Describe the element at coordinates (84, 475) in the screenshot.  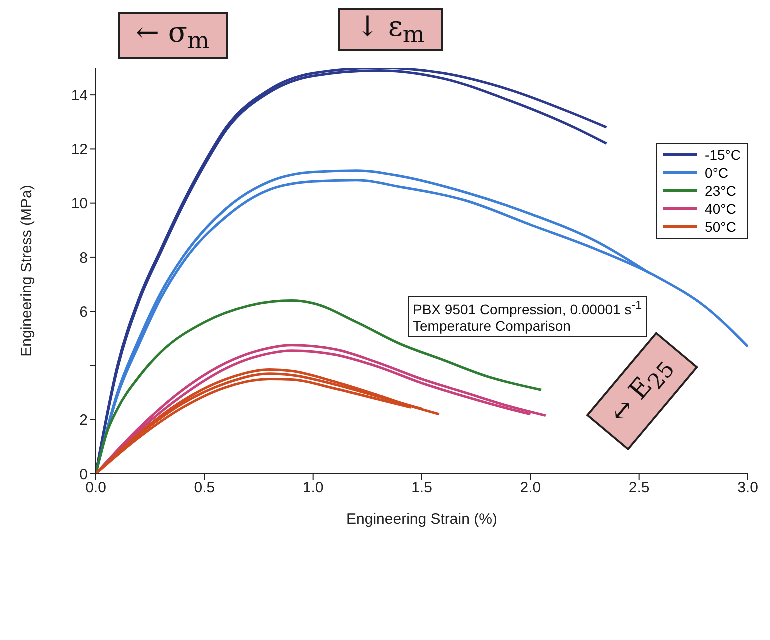
I see `y-tick-label: 0` at that location.